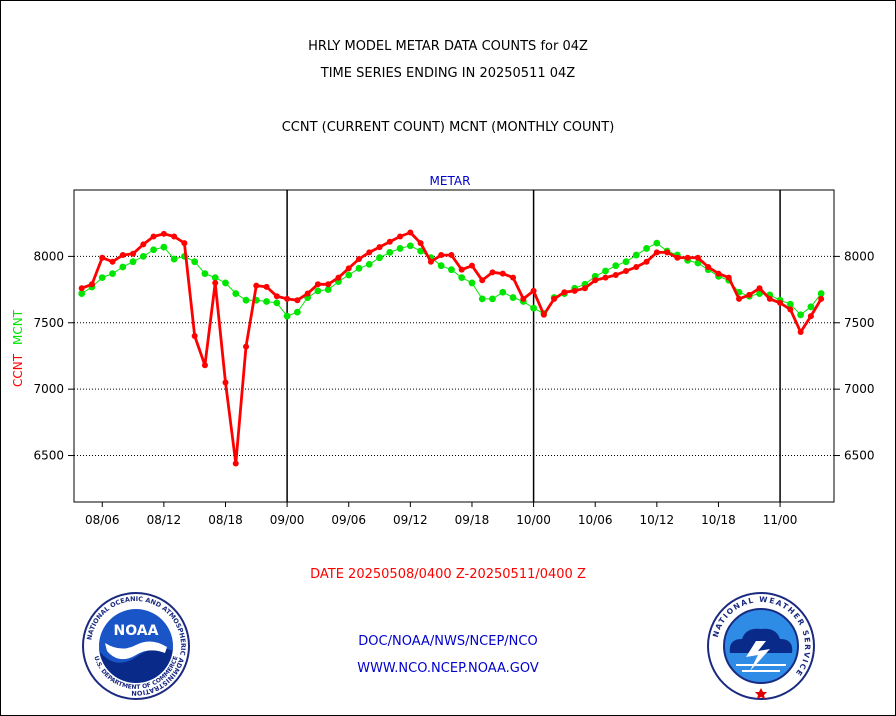 Image resolution: width=896 pixels, height=716 pixels. I want to click on noaa-logo-text: NOAA, so click(136, 631).